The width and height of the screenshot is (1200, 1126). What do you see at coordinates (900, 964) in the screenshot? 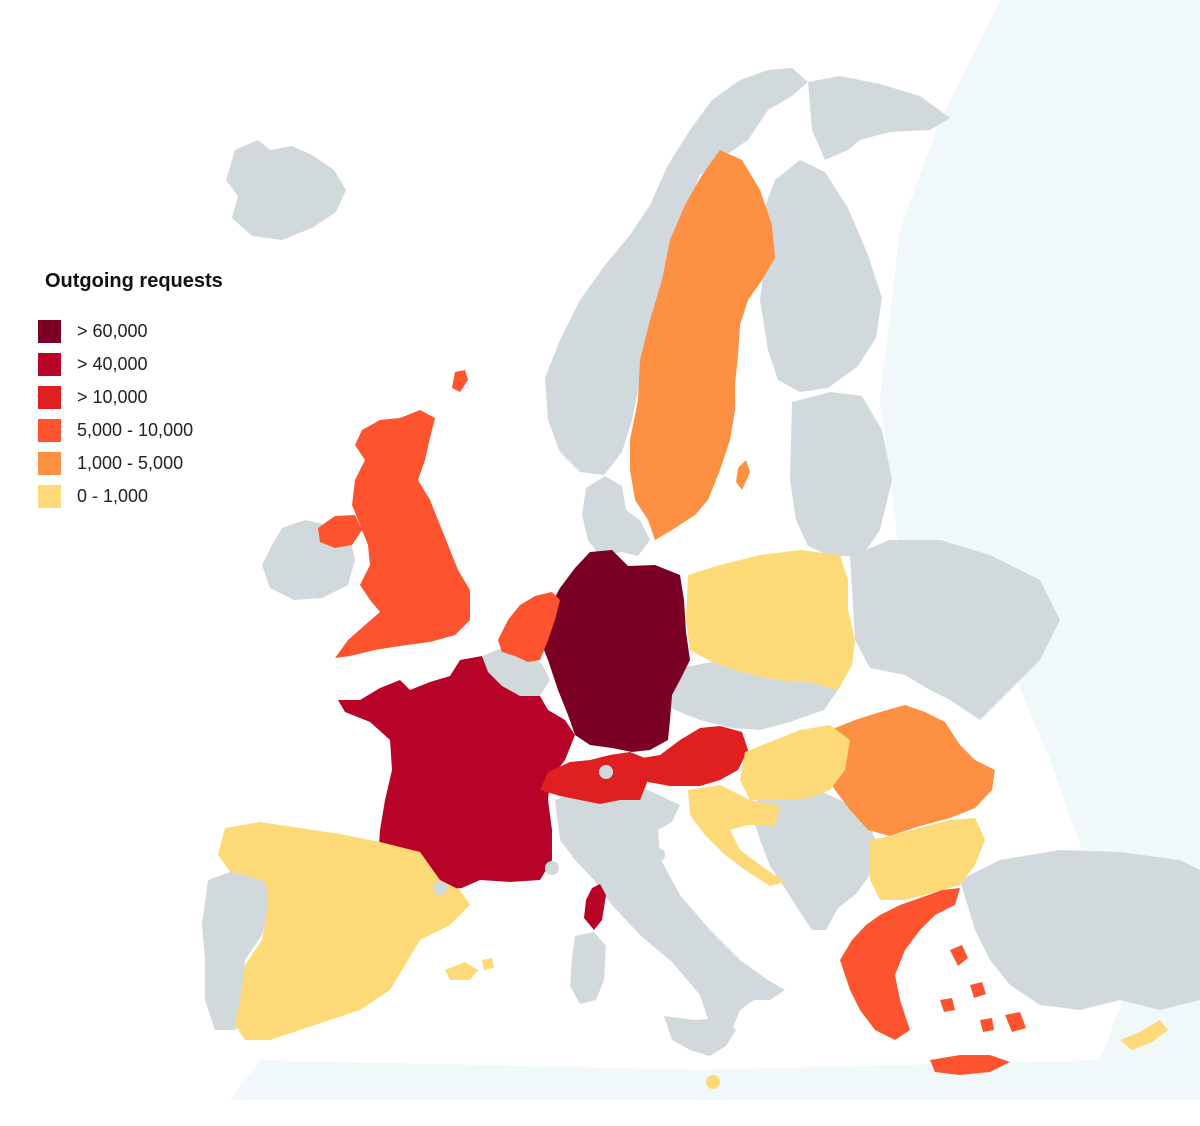
I see `country-greece` at bounding box center [900, 964].